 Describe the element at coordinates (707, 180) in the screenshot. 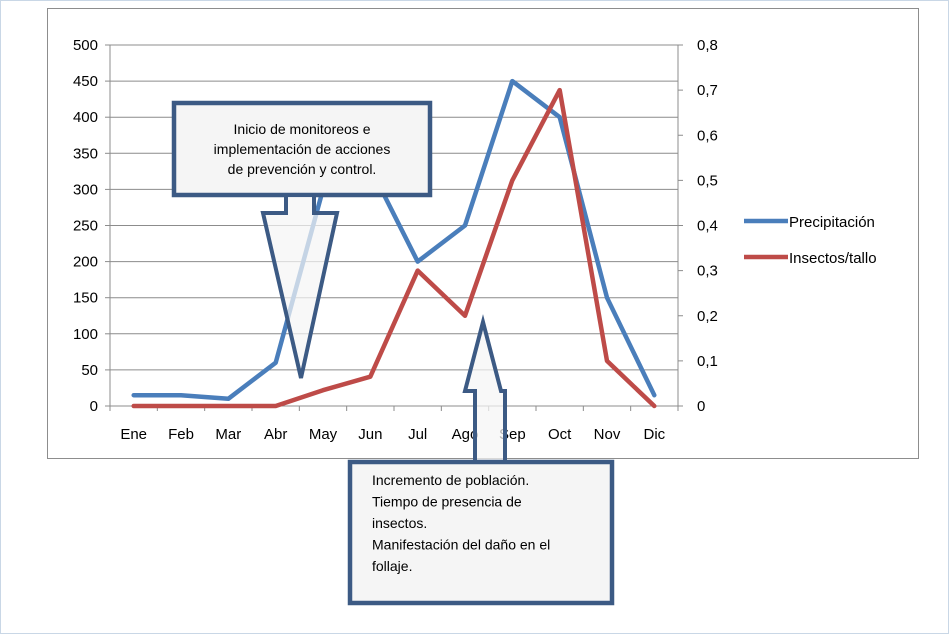

I see `y-right-tick-label: 0,5` at that location.